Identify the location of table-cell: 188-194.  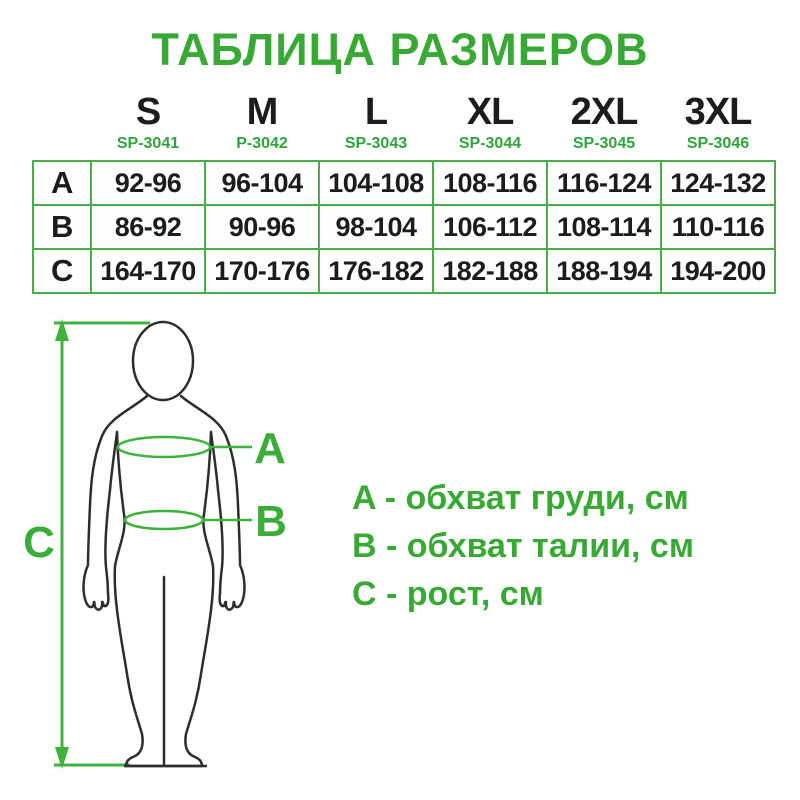
(604, 271).